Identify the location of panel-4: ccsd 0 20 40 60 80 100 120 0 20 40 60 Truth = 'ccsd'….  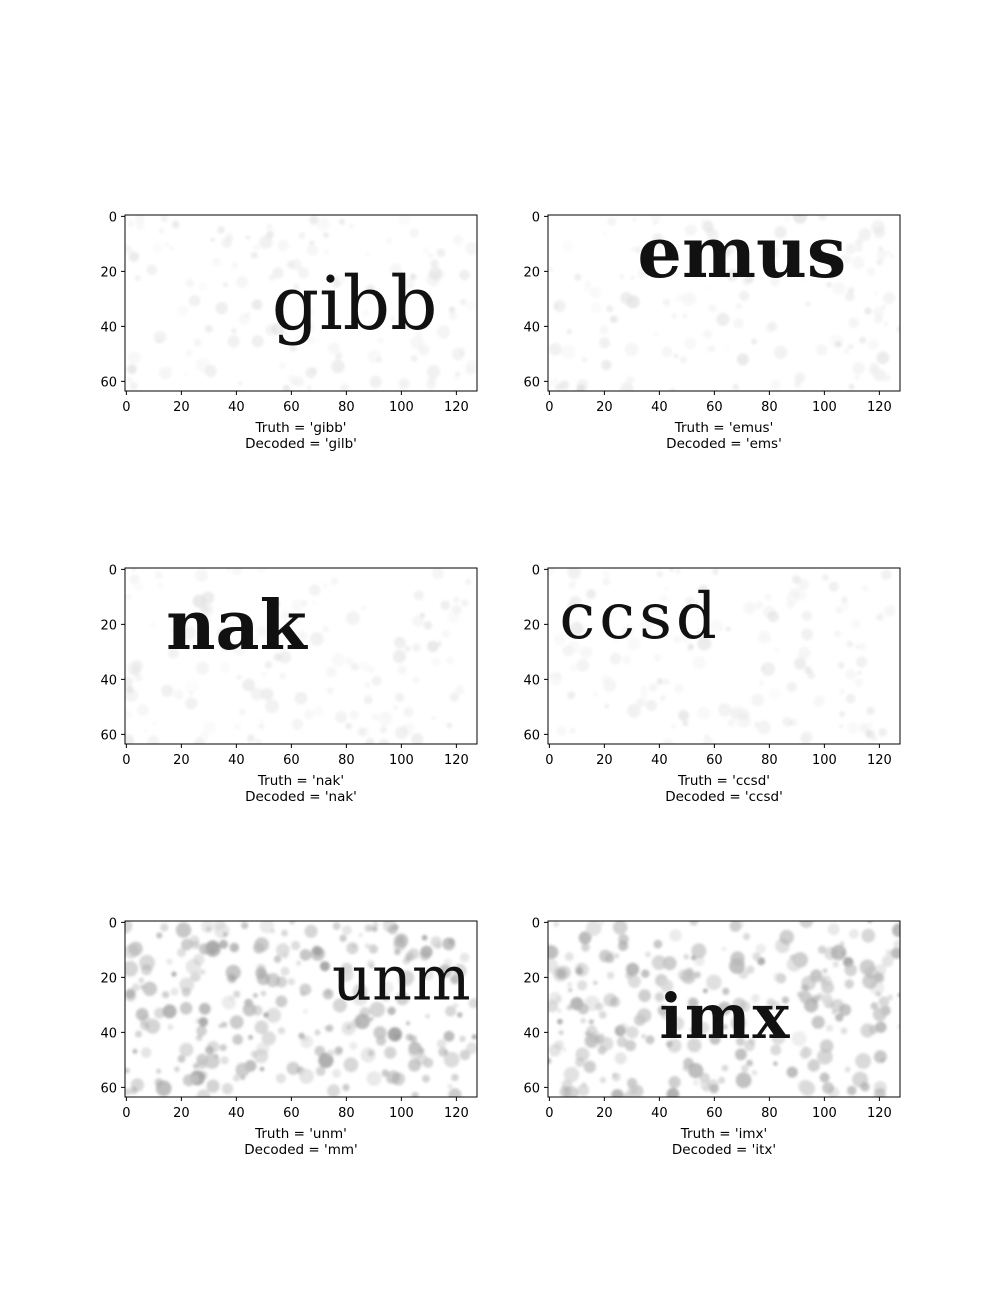
(712, 684).